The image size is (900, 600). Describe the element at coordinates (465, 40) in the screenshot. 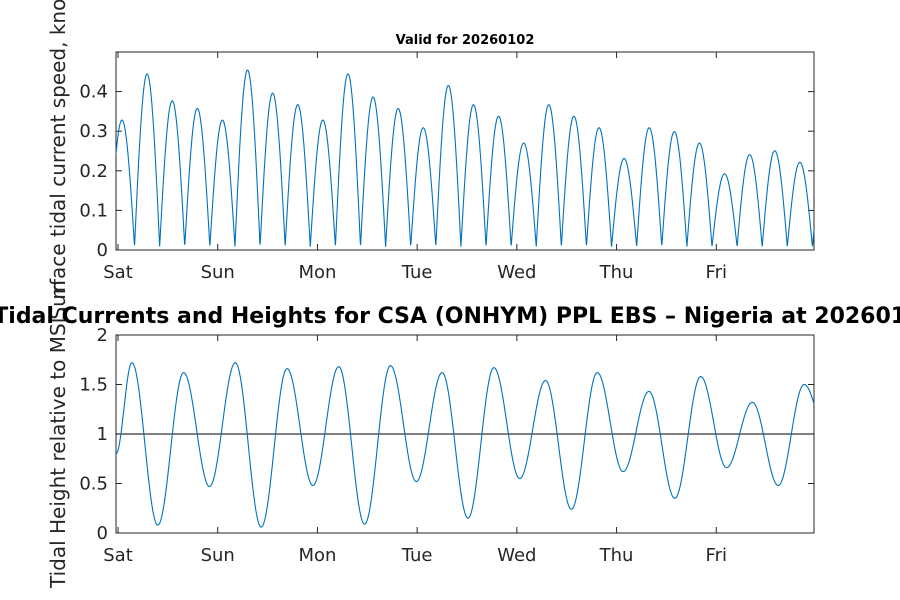

I see `current-speed-title: Valid for 20260102` at that location.